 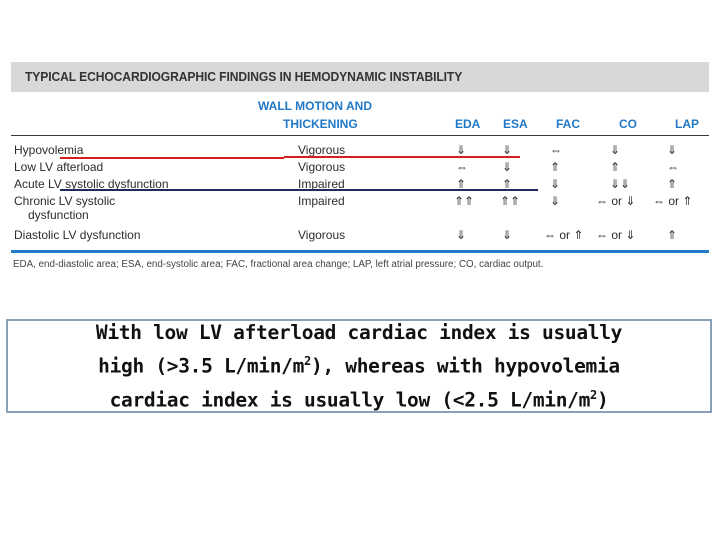 I want to click on header-wall-motion-line1: WALL MOTION AND, so click(x=315, y=106).